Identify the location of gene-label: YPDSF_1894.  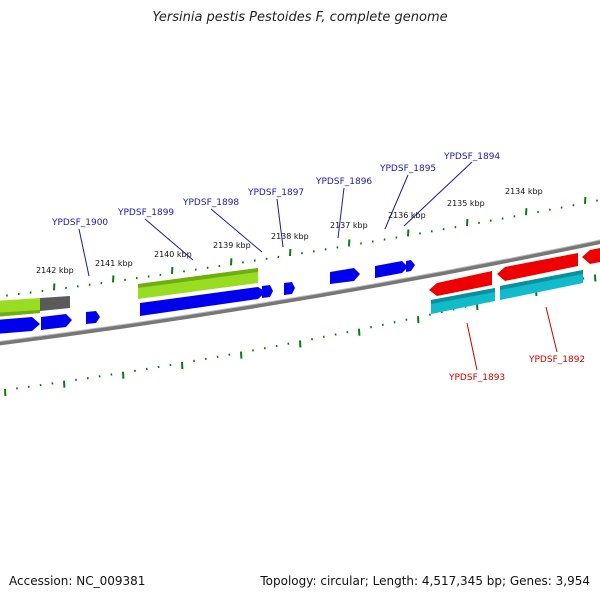
(471, 157).